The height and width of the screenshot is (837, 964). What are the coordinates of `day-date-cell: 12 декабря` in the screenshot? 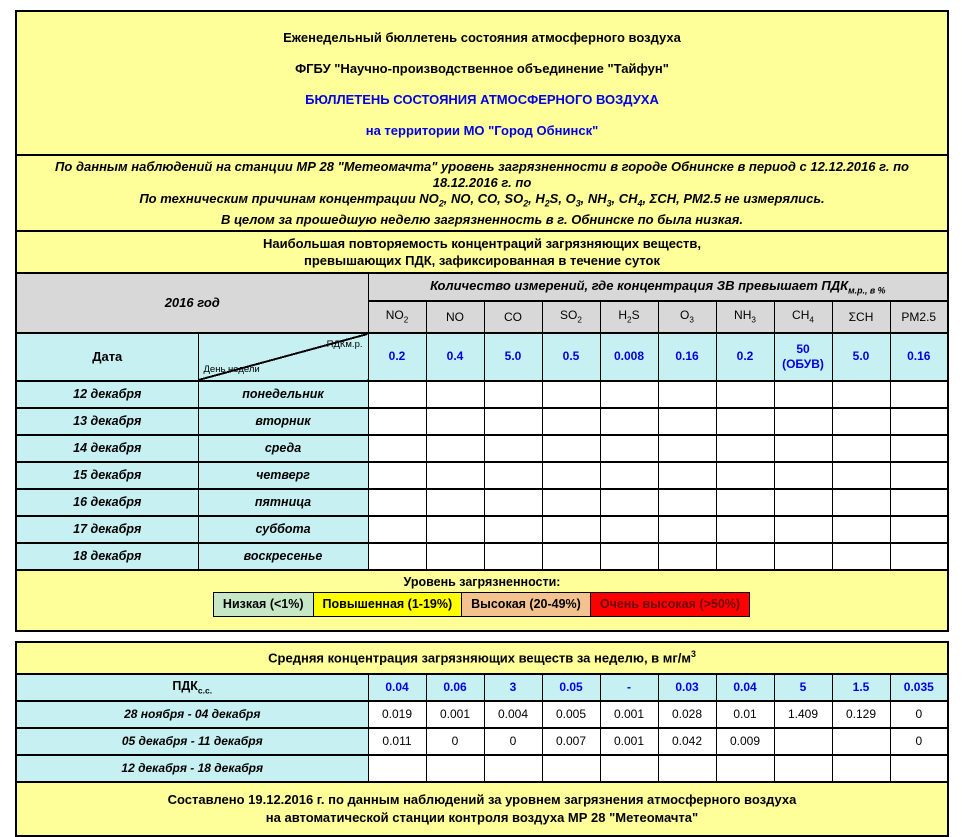 It's located at (107, 394).